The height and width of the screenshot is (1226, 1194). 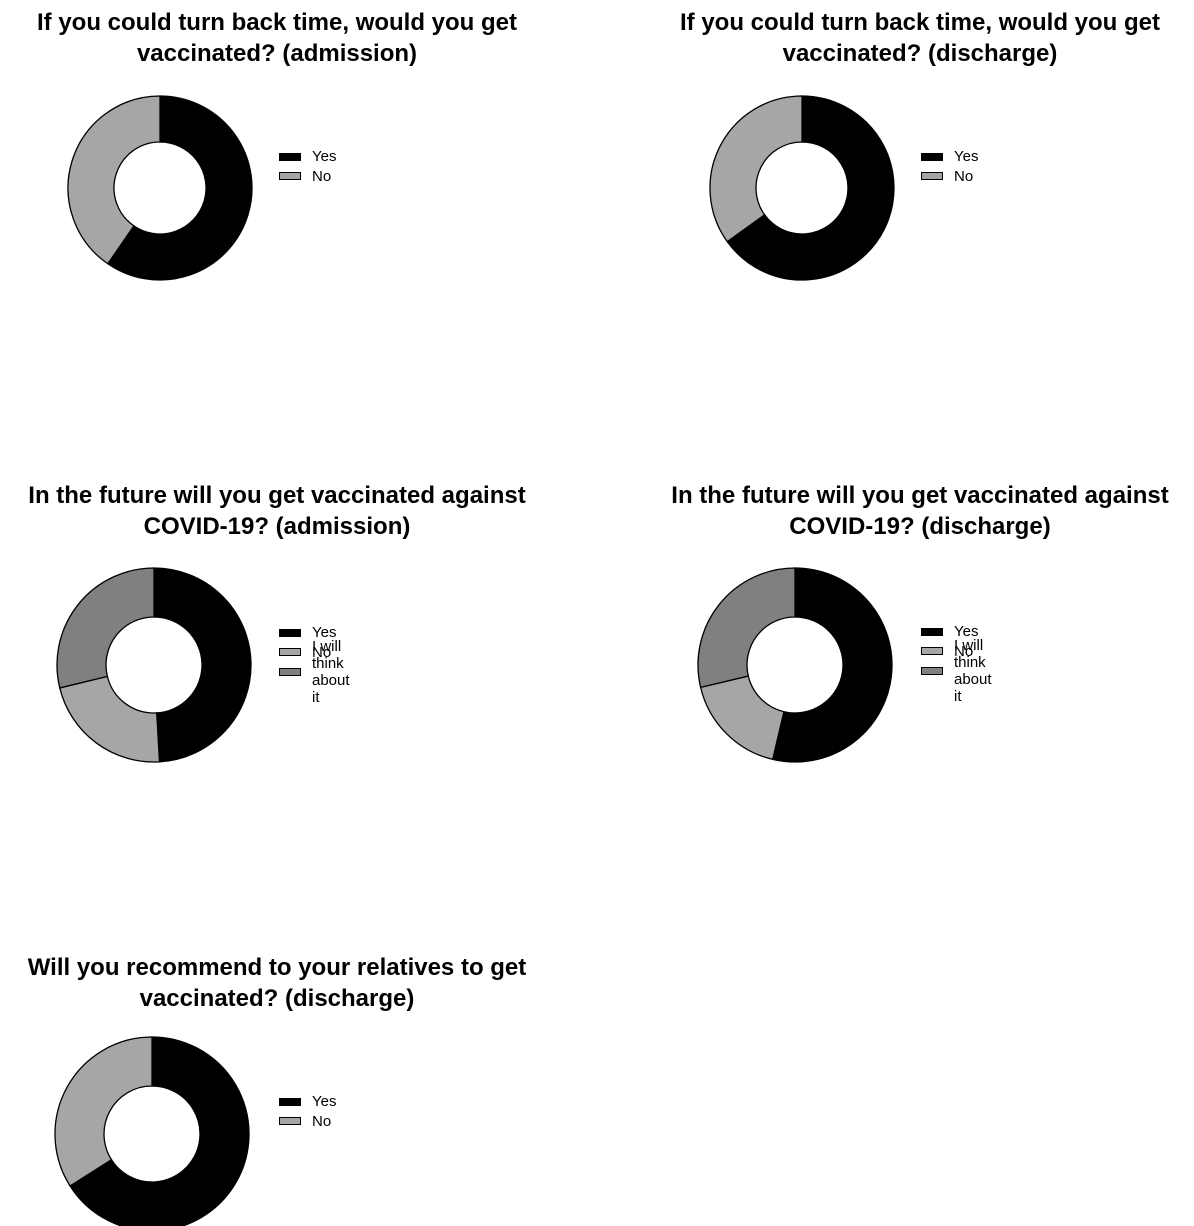 I want to click on title-line: vaccinated? (admission), so click(x=277, y=53).